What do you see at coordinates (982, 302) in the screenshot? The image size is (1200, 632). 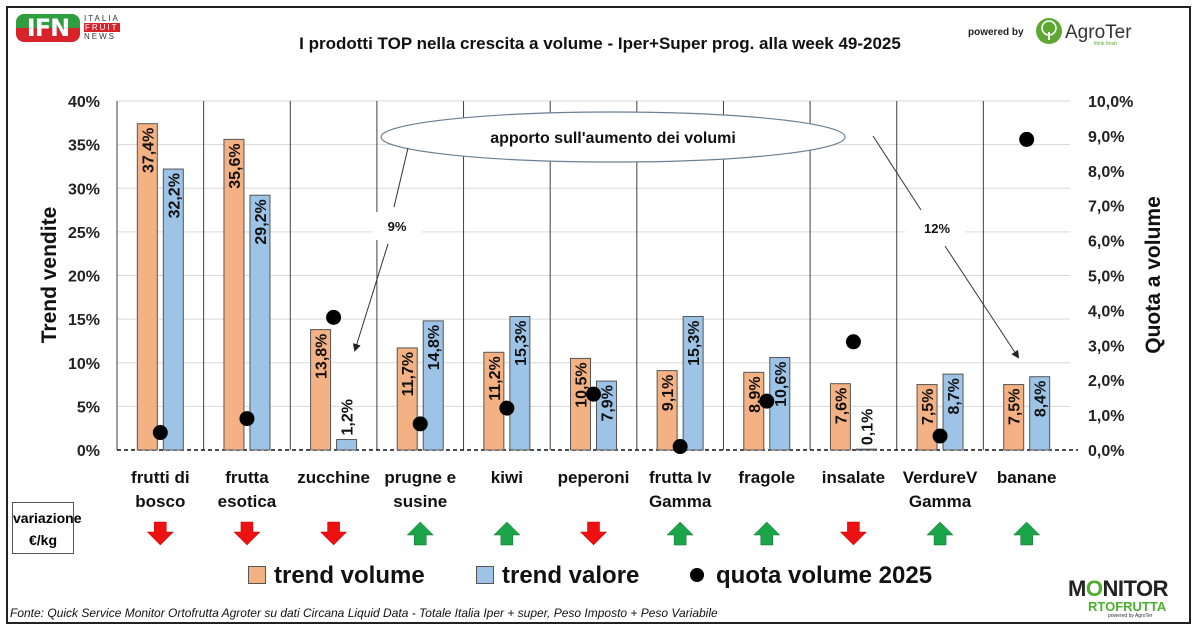 I see `callout-arrow-banane` at bounding box center [982, 302].